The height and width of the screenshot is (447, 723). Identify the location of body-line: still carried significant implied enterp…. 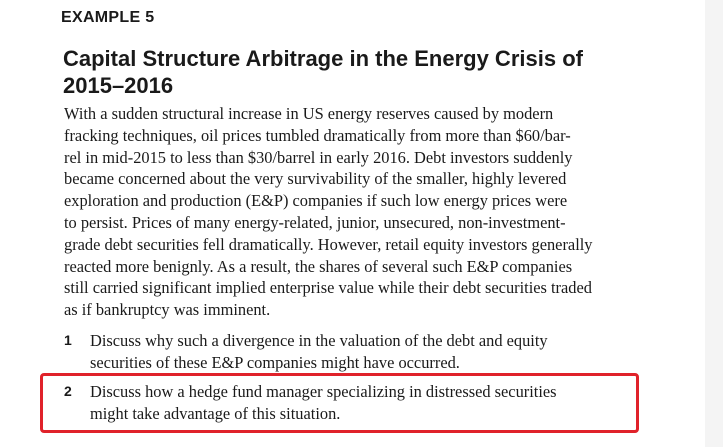
(328, 288).